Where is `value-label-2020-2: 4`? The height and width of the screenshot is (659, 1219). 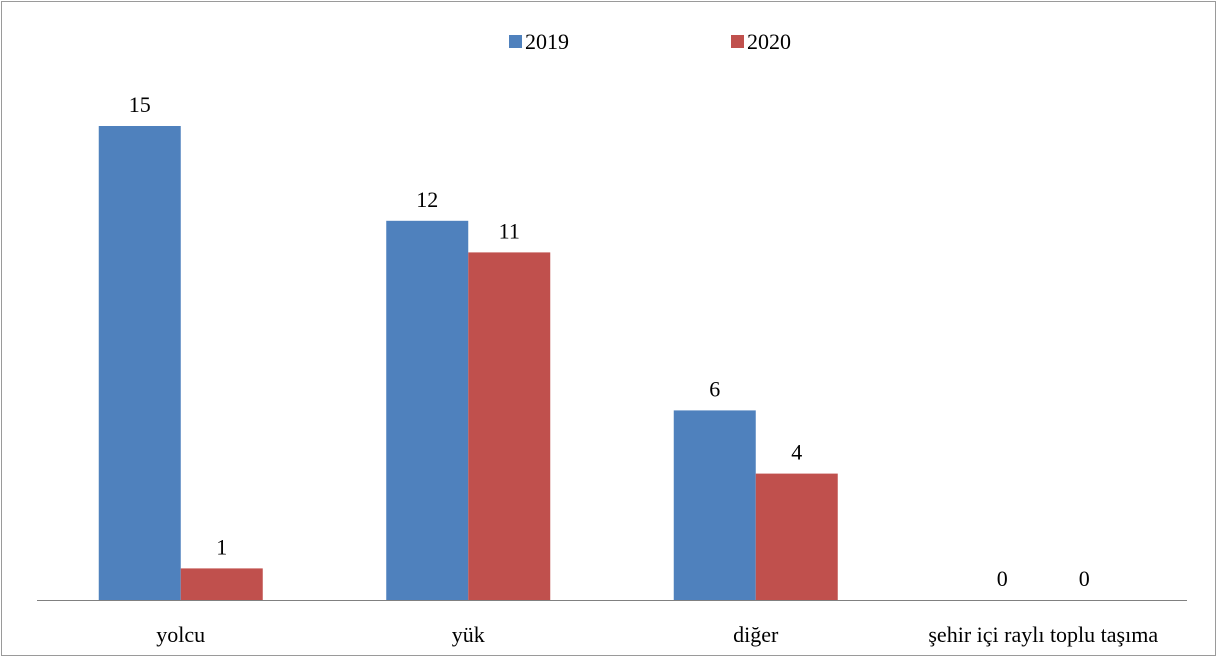 value-label-2020-2: 4 is located at coordinates (796, 452).